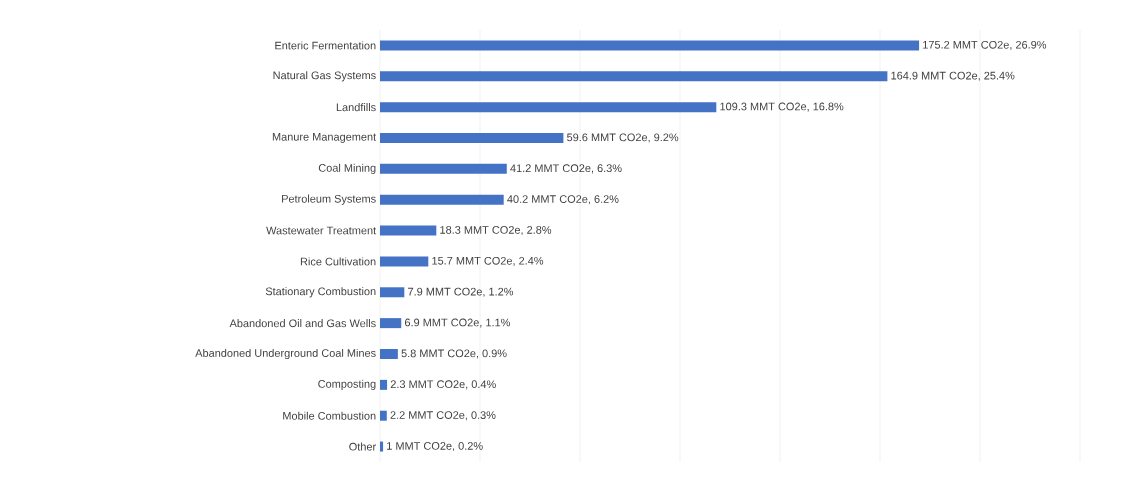  What do you see at coordinates (302, 323) in the screenshot?
I see `y-tick-label: Abandoned Oil and Gas Wells` at bounding box center [302, 323].